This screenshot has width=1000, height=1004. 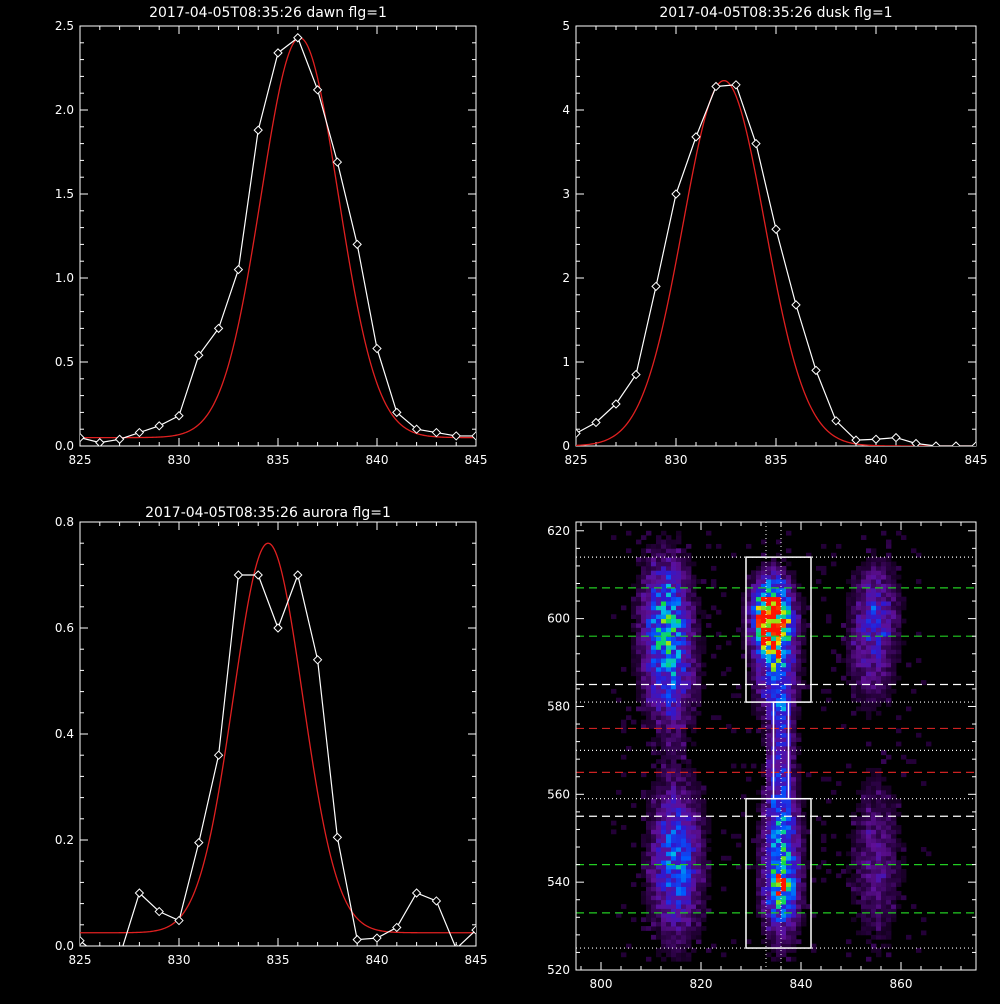 I want to click on x-tick-label: 800, so click(x=601, y=984).